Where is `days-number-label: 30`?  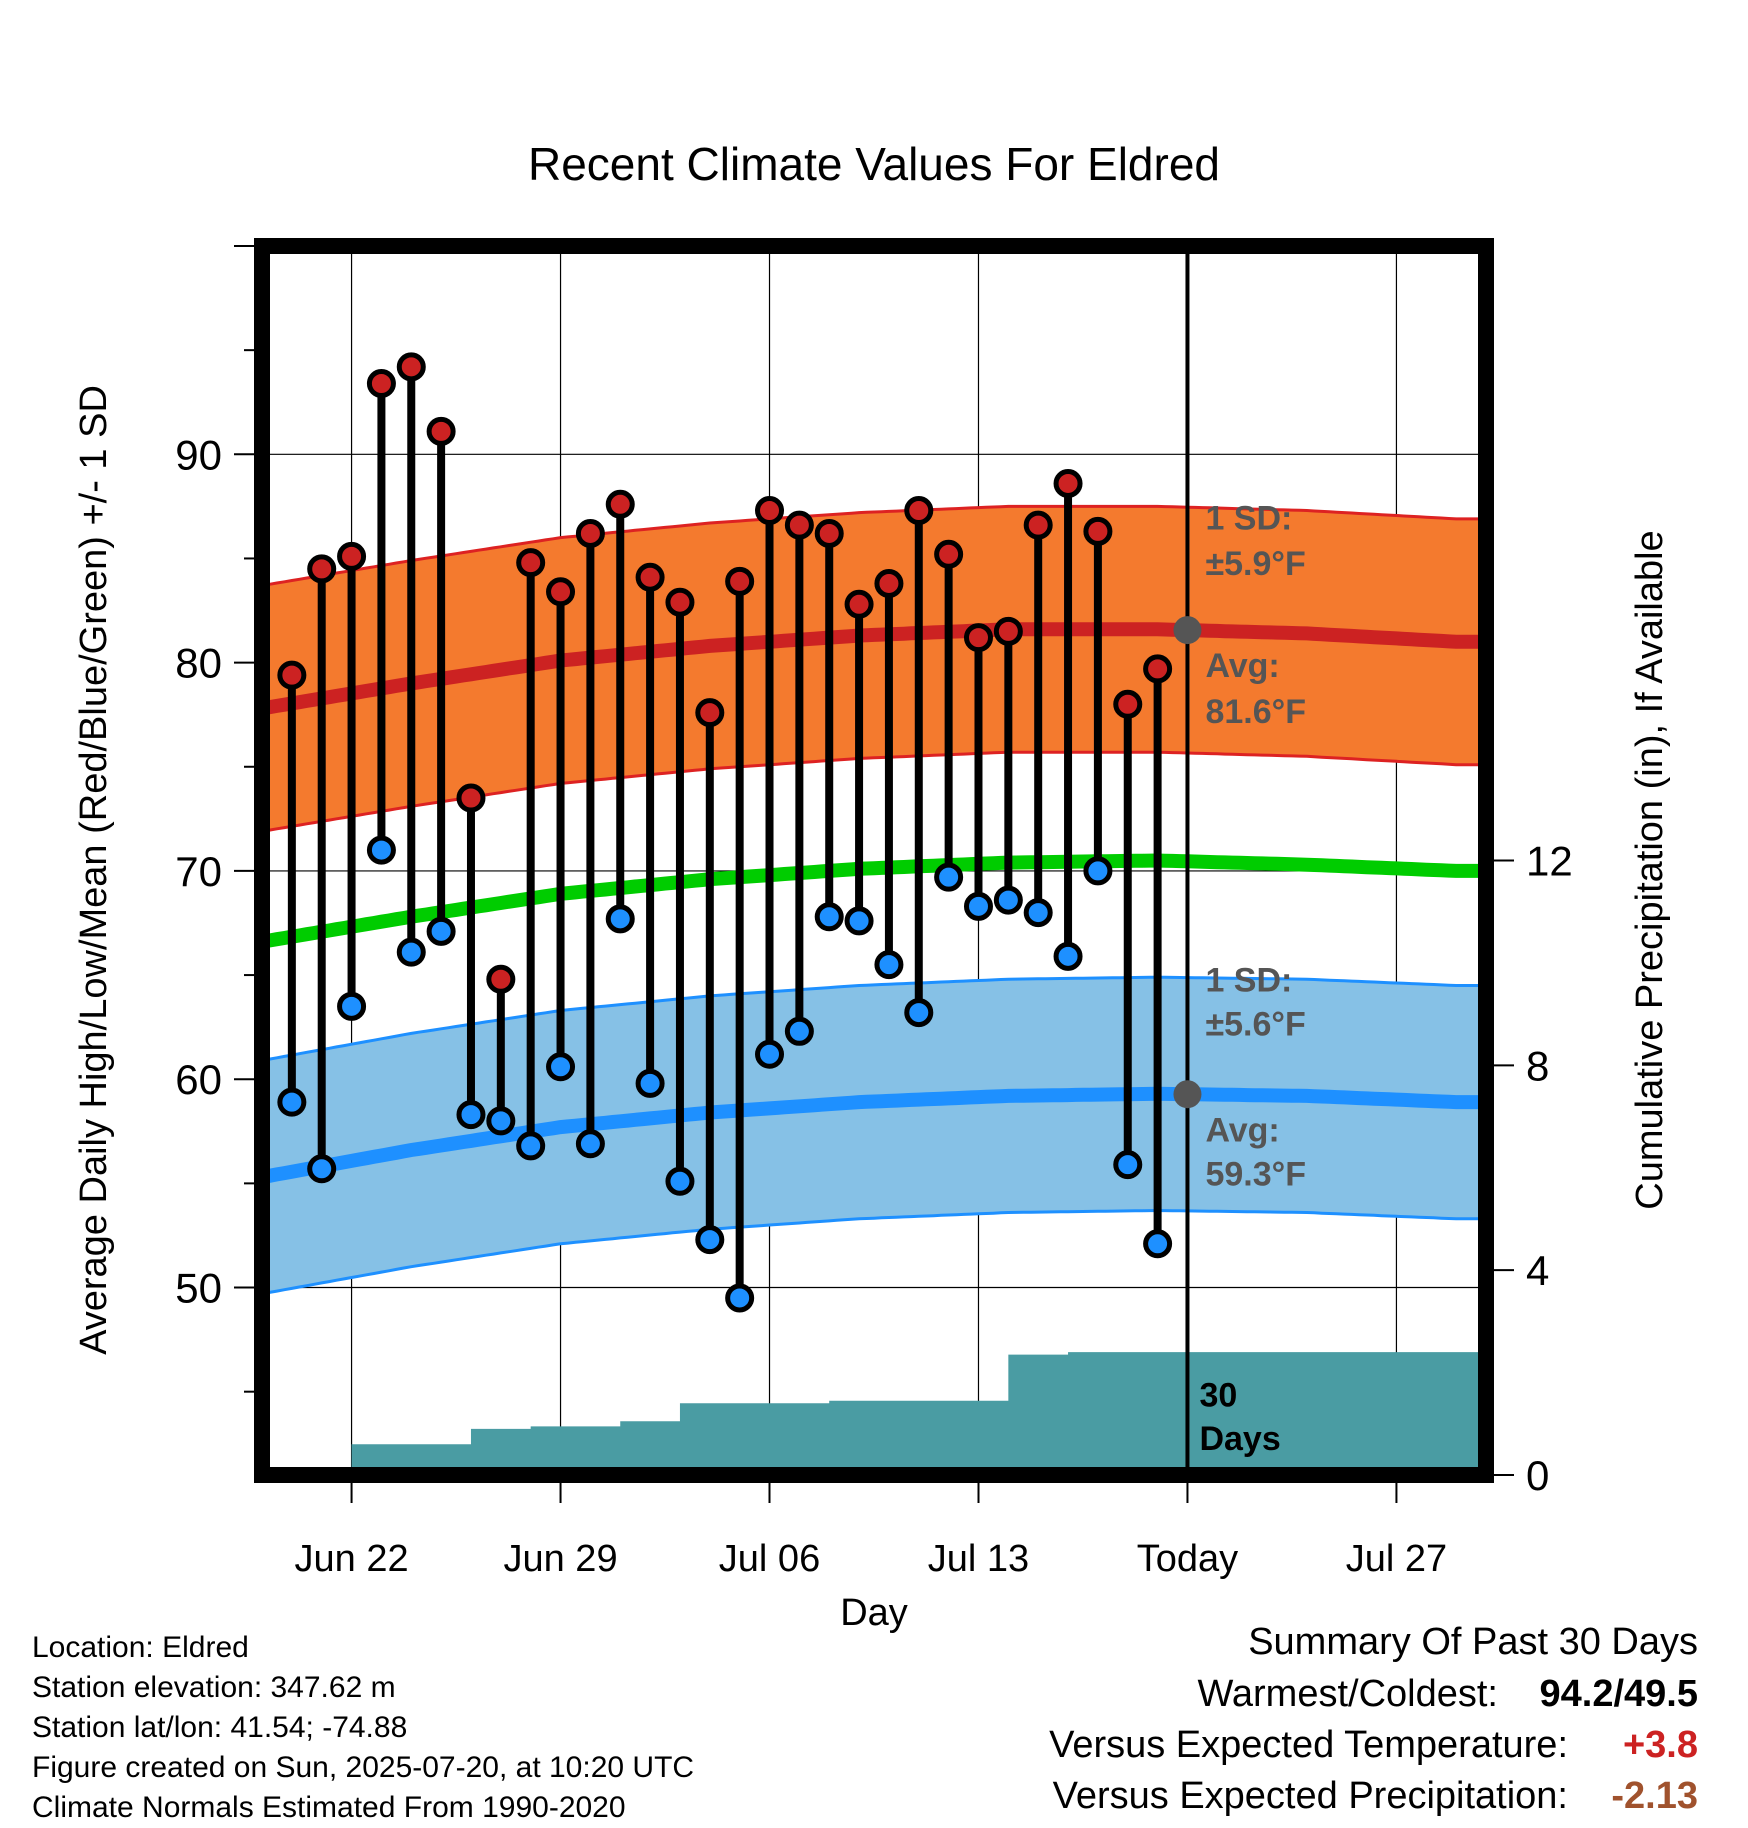 days-number-label: 30 is located at coordinates (1218, 1395).